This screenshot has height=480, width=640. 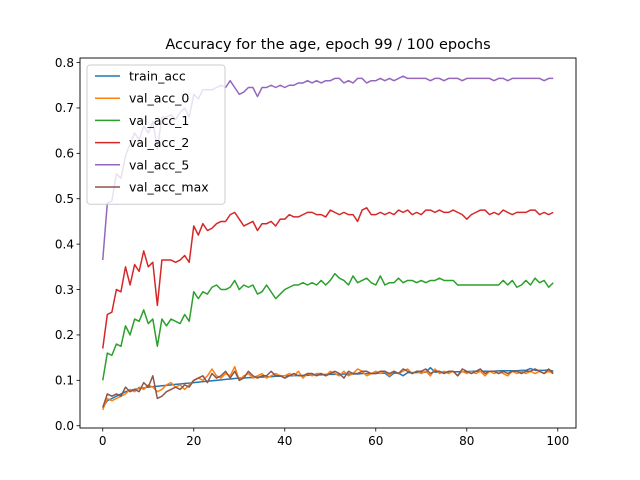 What do you see at coordinates (64, 63) in the screenshot?
I see `y-tick-label: 0.8` at bounding box center [64, 63].